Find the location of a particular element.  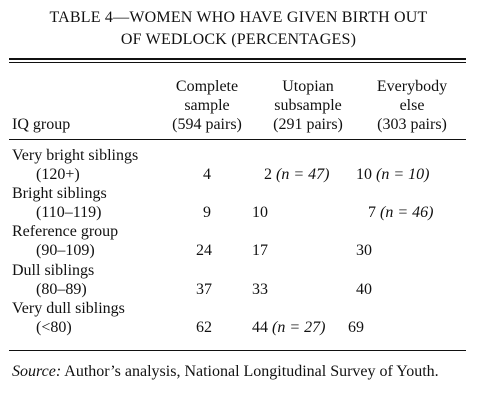

top-rule-thick is located at coordinates (237, 59).